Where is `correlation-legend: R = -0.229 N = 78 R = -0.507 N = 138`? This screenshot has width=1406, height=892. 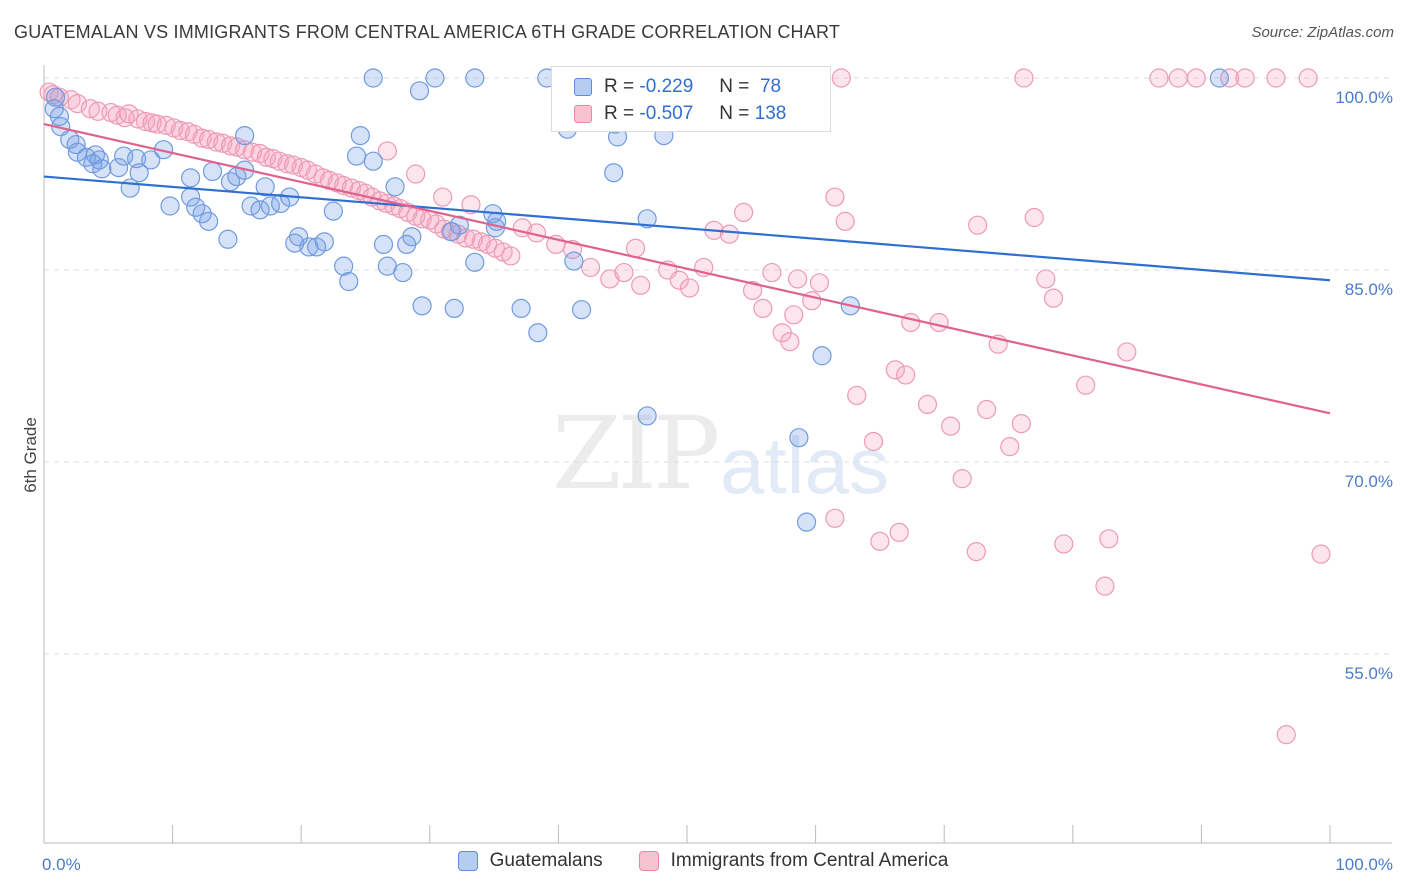 correlation-legend: R = -0.229 N = 78 R = -0.507 N = 138 is located at coordinates (691, 99).